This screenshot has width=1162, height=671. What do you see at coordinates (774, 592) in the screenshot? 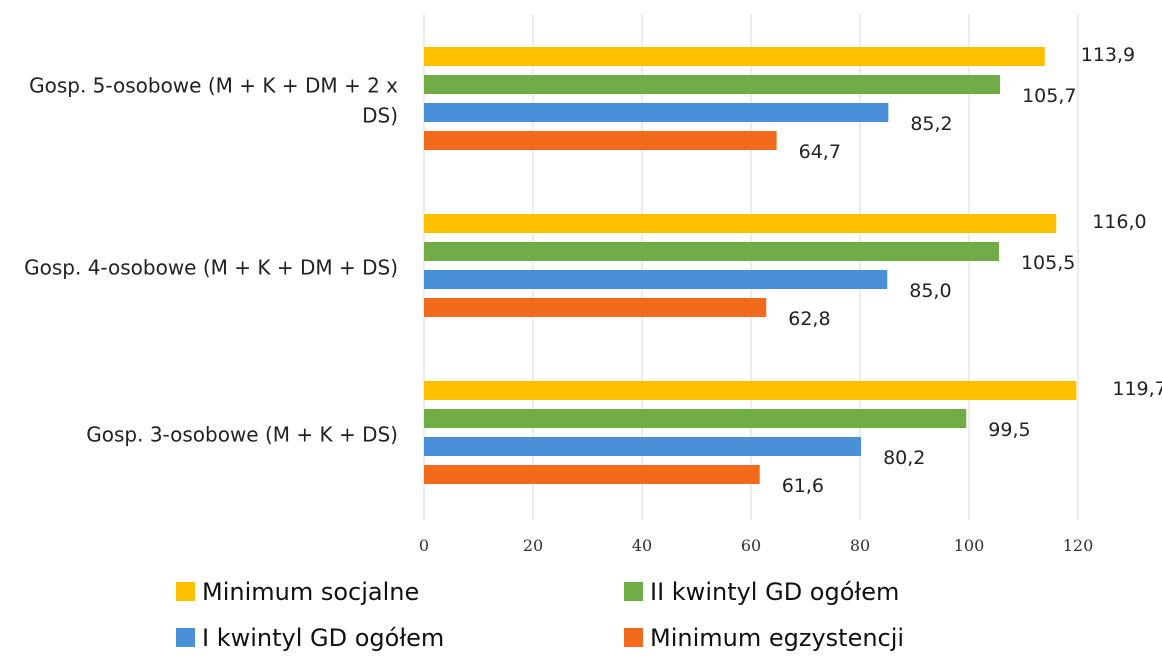
I see `legend-label-2: II kwintyl GD ogółem` at bounding box center [774, 592].